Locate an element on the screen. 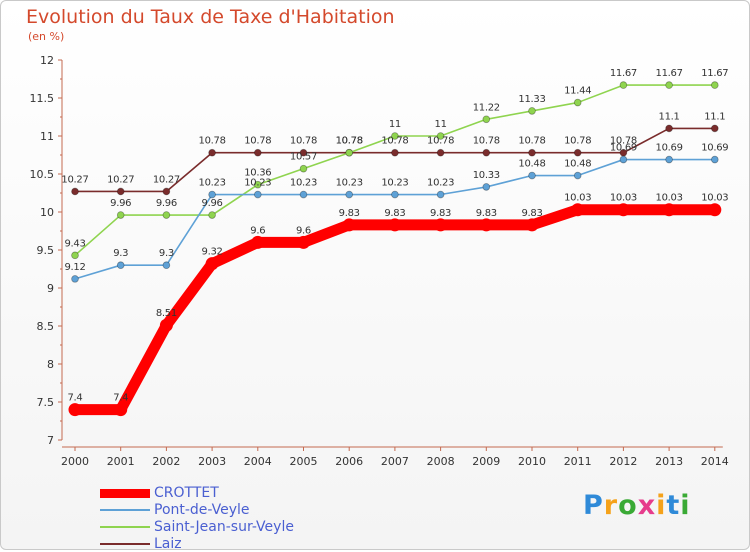 The height and width of the screenshot is (552, 750). legend-label: CROTTET is located at coordinates (186, 493).